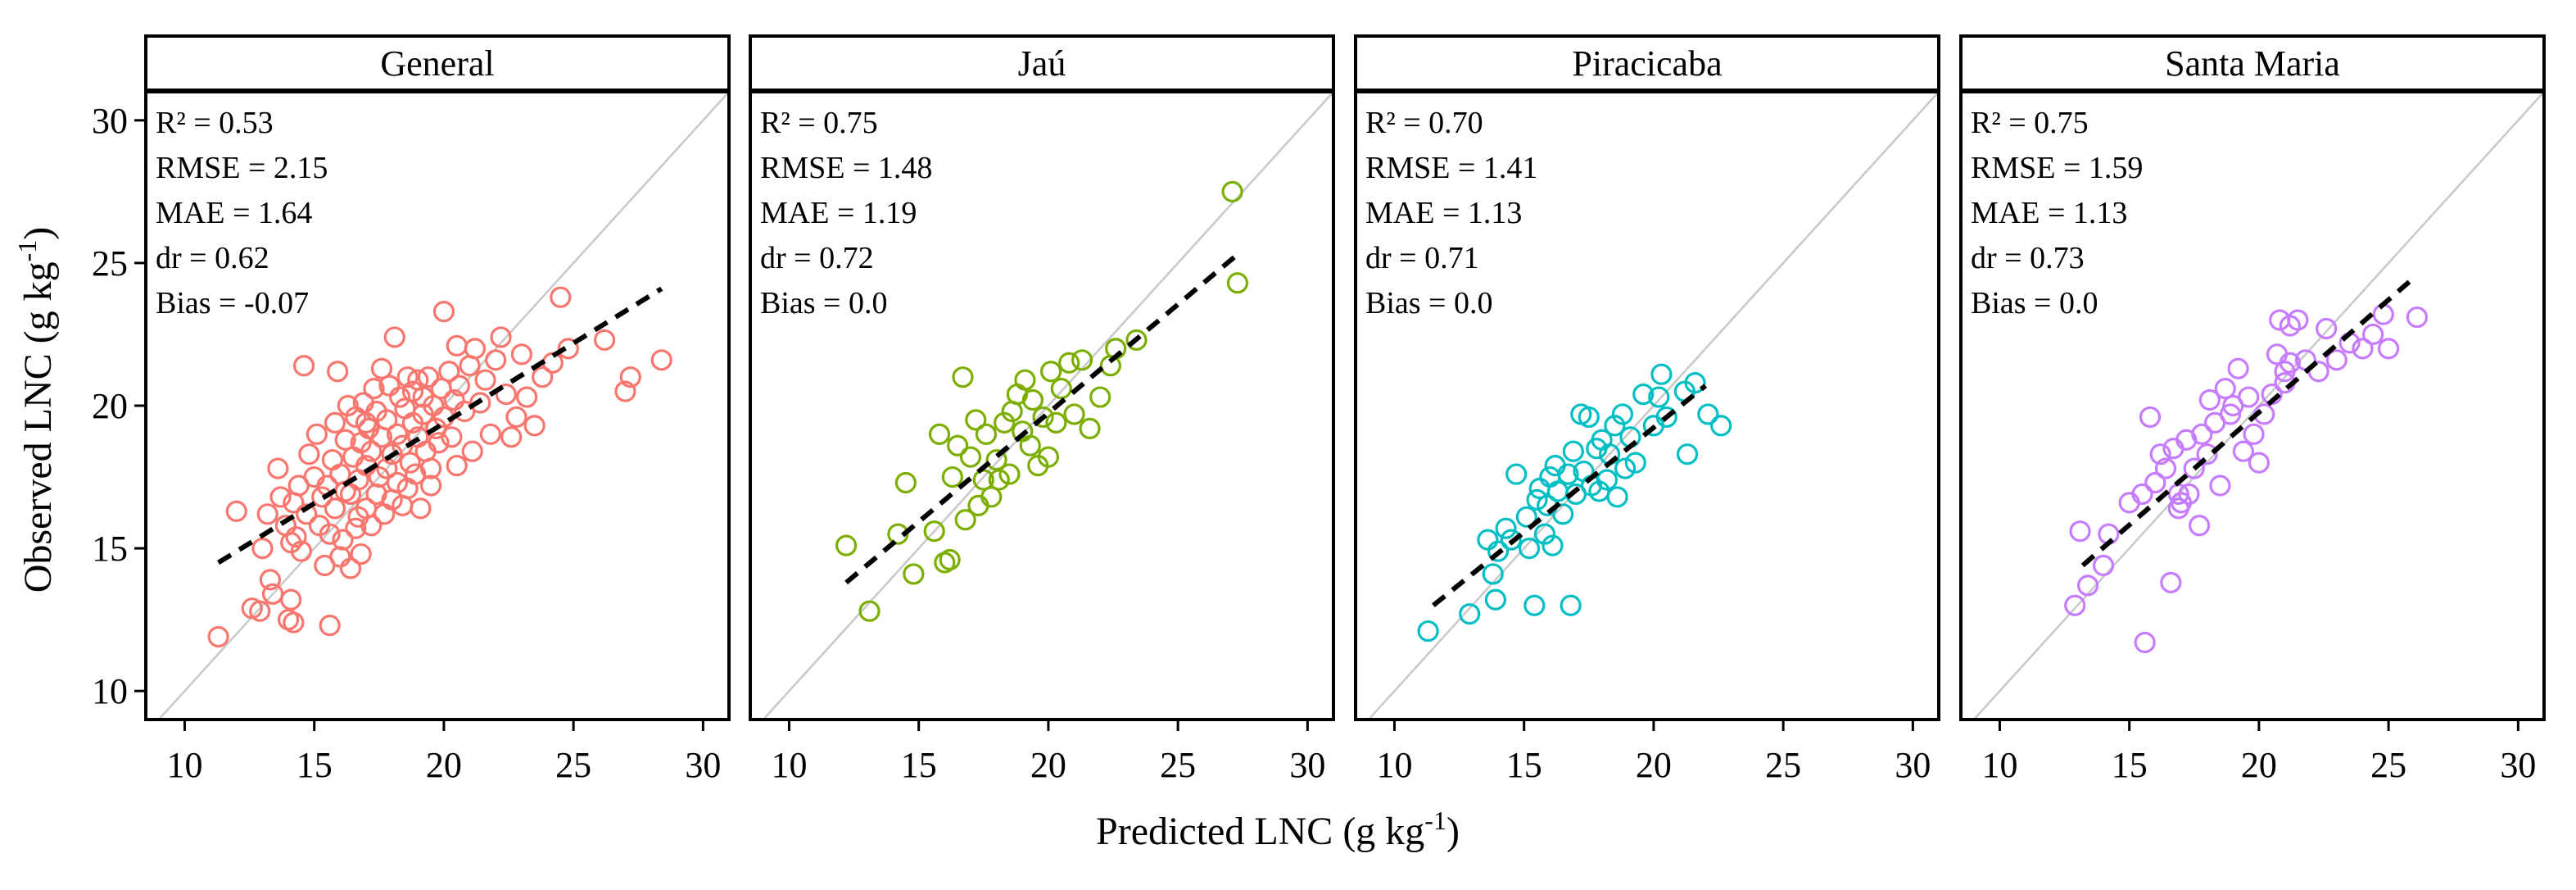  Describe the element at coordinates (215, 123) in the screenshot. I see `stat-label: R² = 0.53` at that location.